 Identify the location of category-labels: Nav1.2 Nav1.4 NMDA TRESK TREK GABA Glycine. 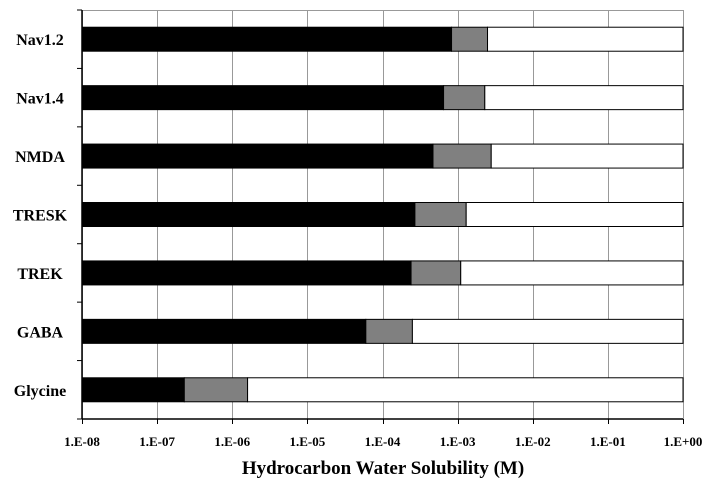
(40, 216).